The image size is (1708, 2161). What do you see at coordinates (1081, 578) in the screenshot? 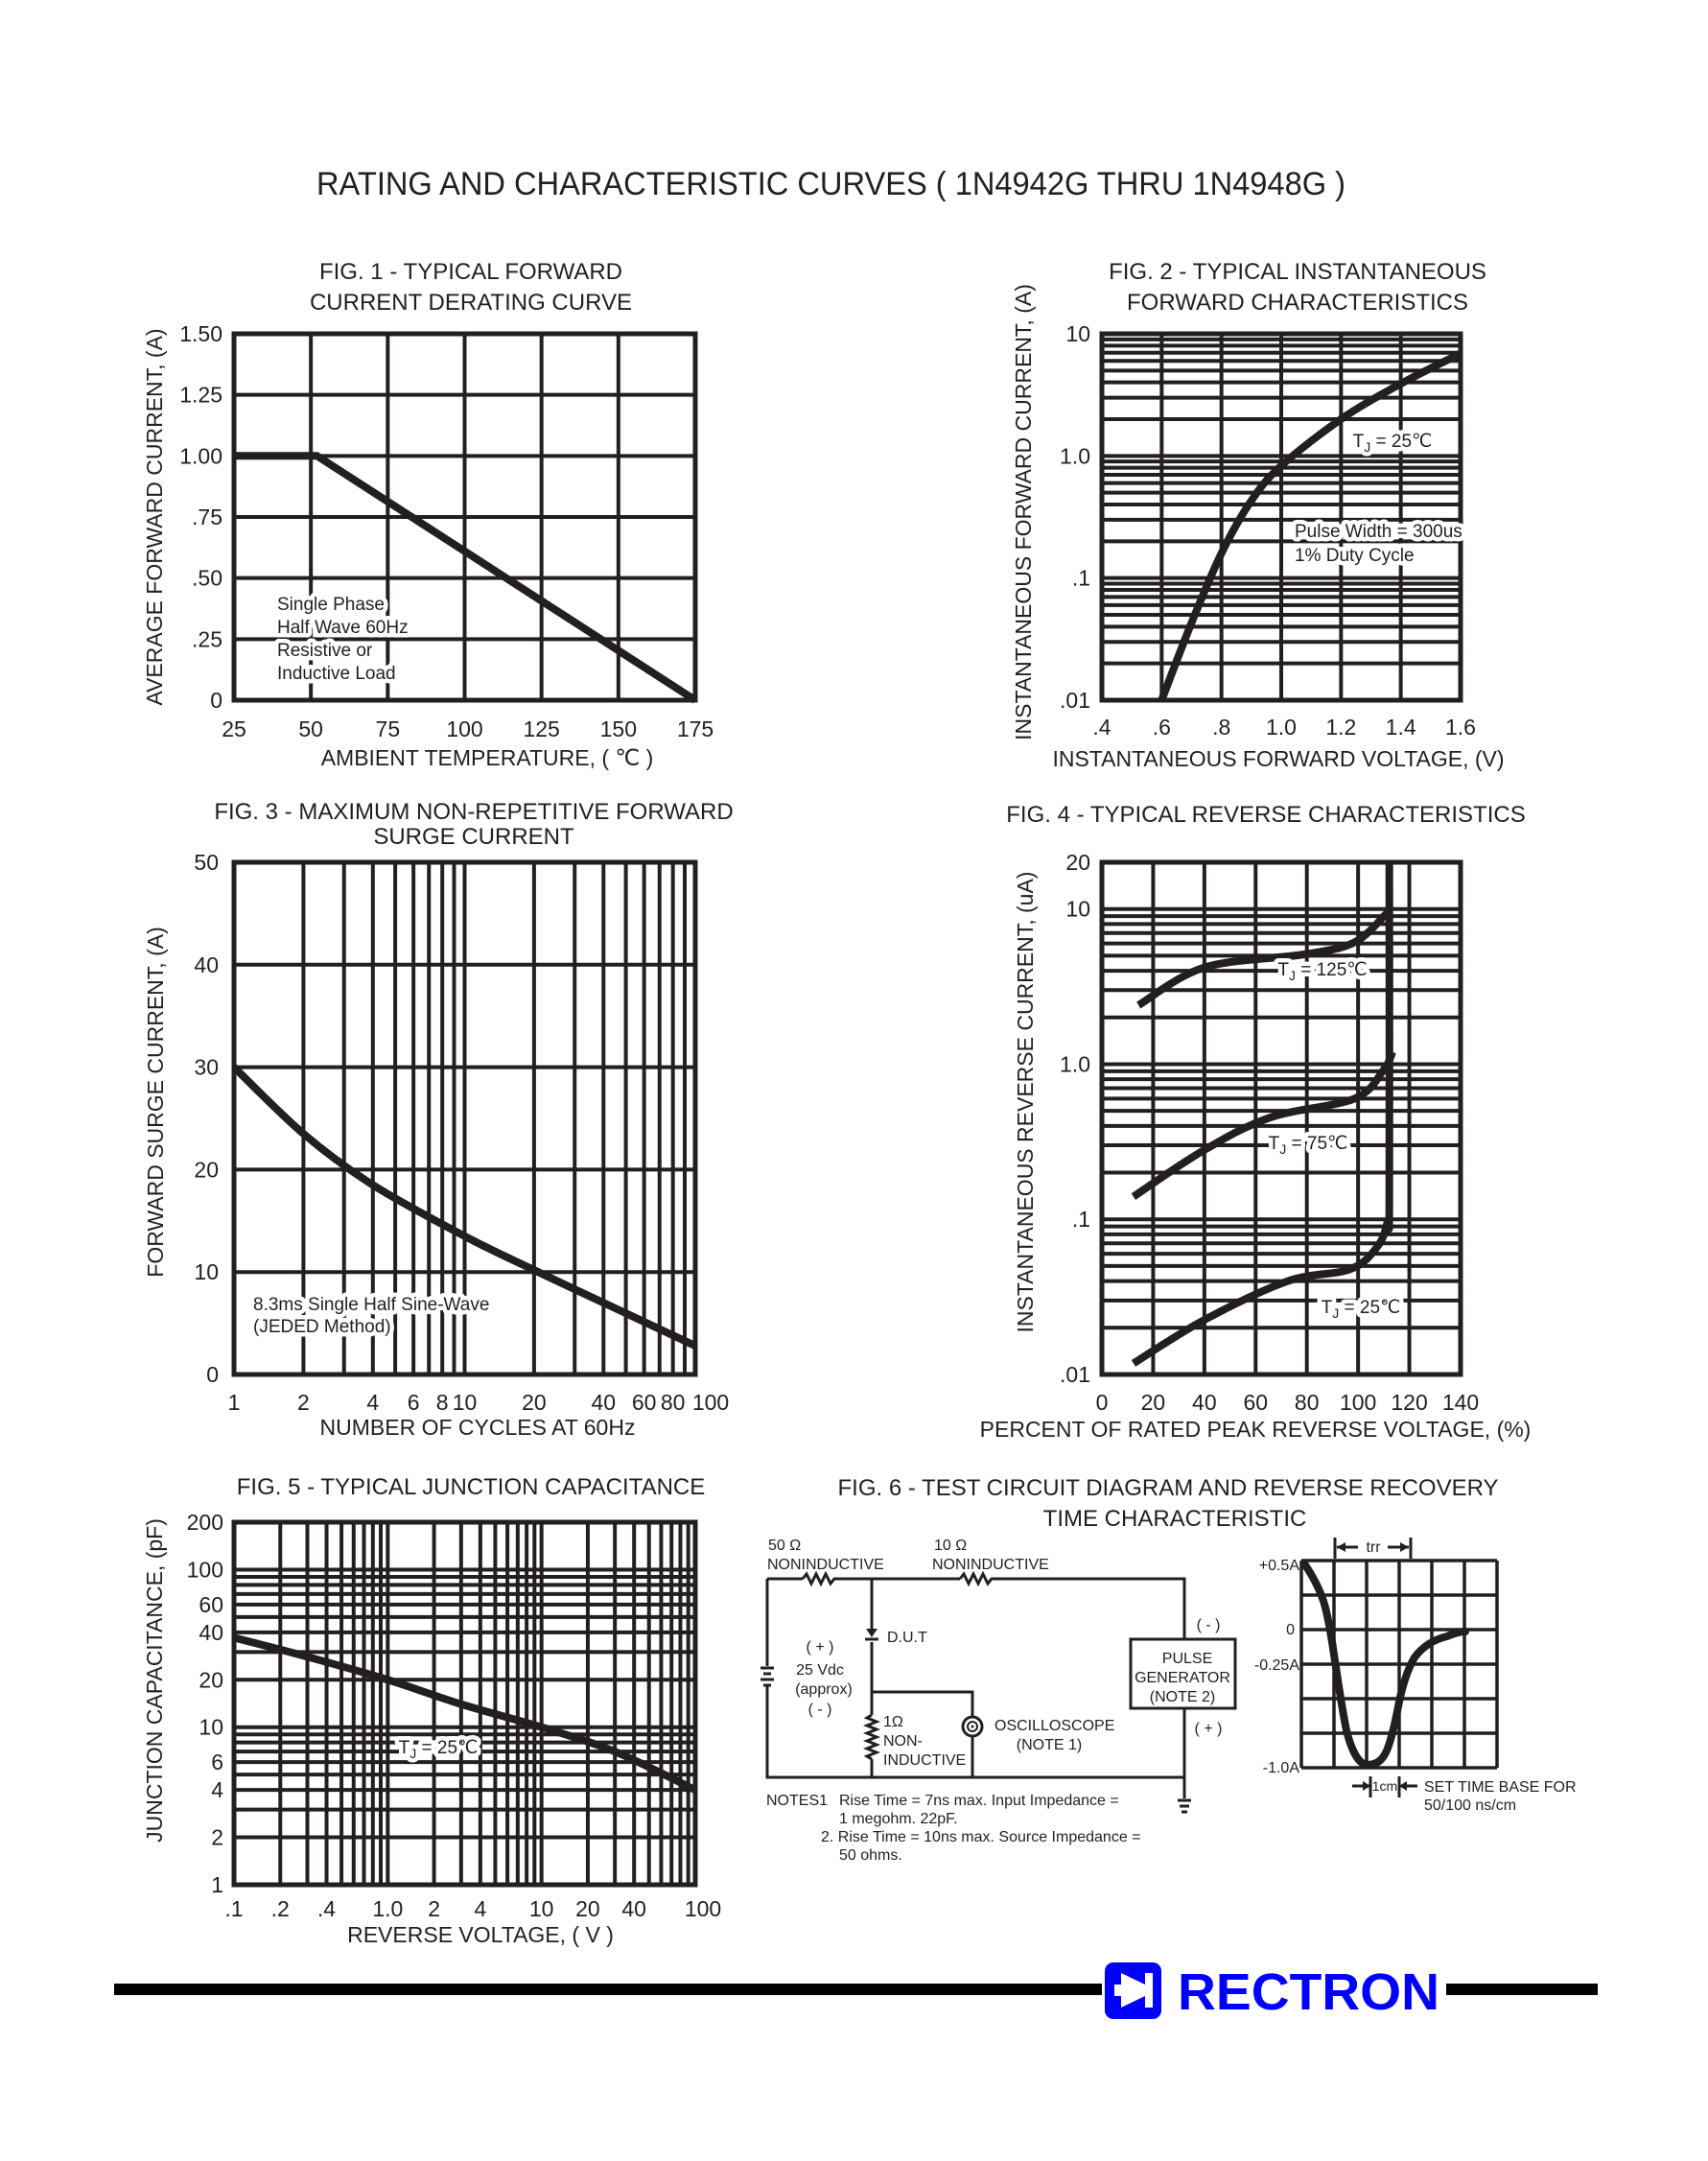
I see `y-tick-label: .1` at bounding box center [1081, 578].